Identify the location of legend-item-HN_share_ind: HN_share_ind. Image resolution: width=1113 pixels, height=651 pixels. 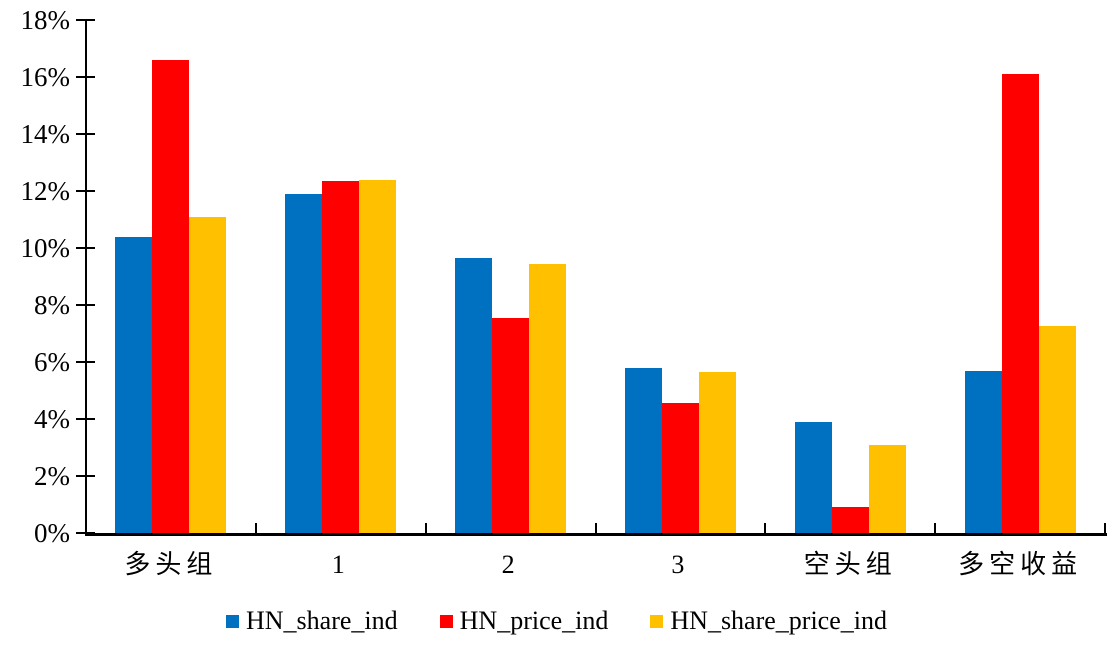
(312, 621).